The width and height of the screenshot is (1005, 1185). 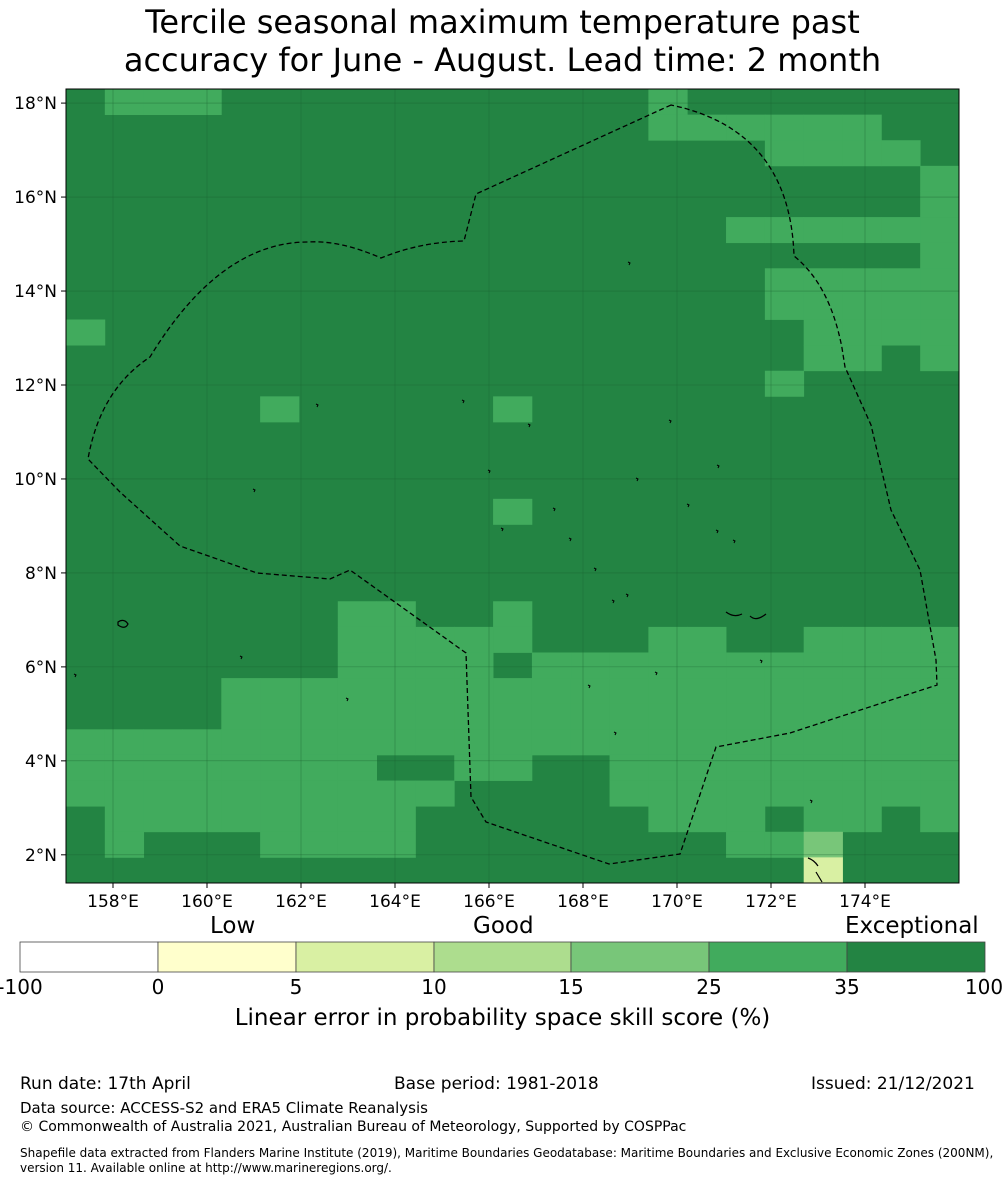 I want to click on colorbar-tick: 15, so click(x=571, y=987).